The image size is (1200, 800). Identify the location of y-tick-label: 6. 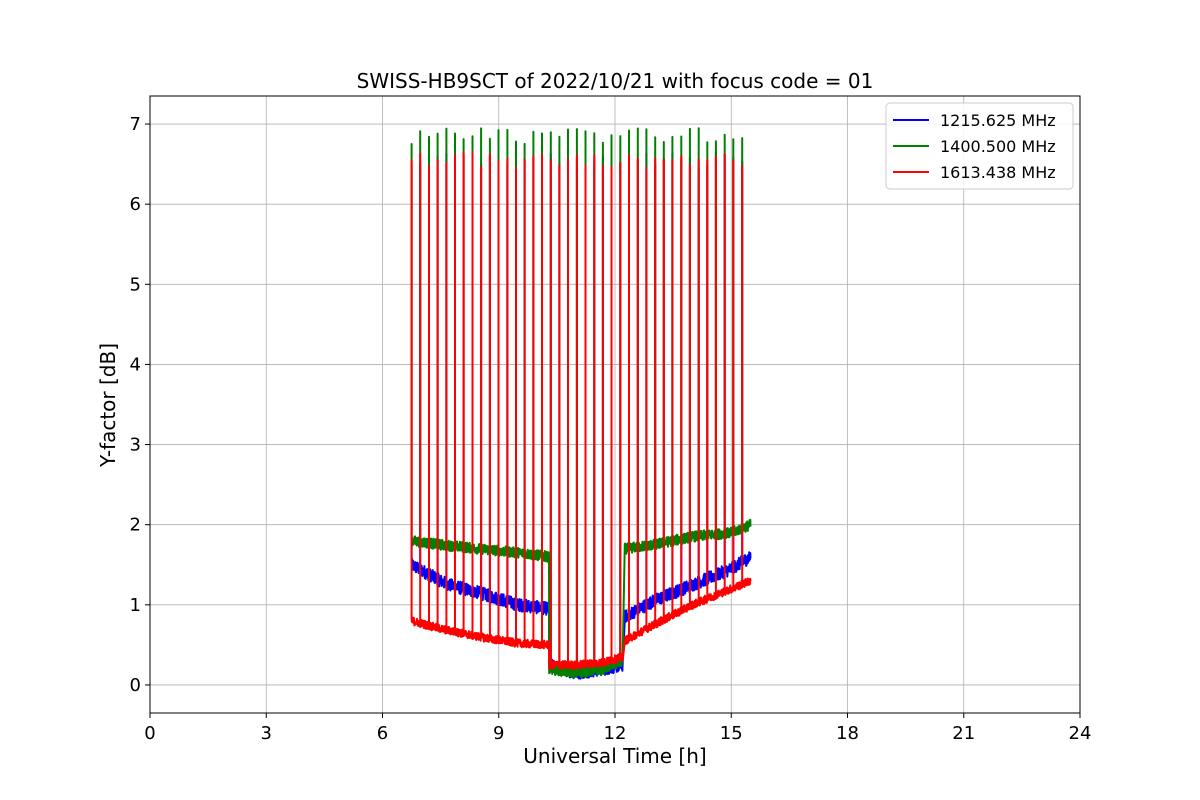
(135, 204).